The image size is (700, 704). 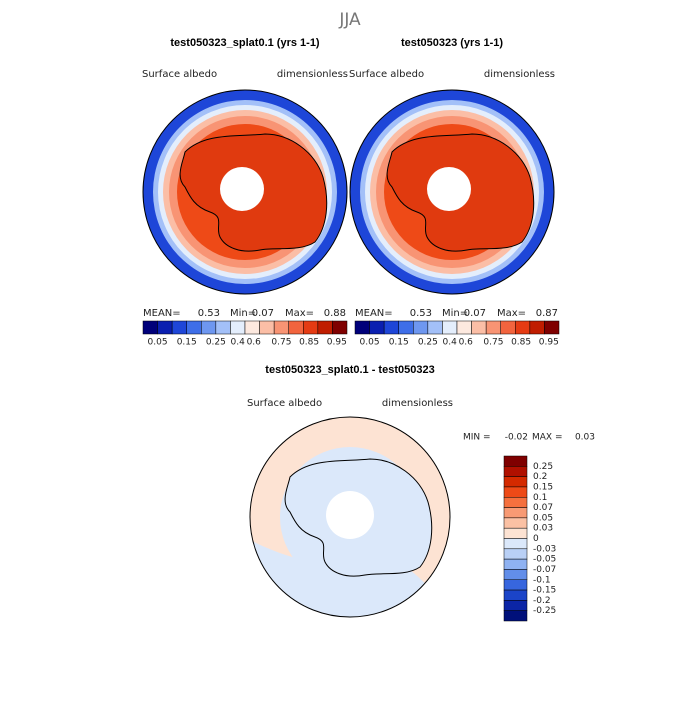 What do you see at coordinates (516, 438) in the screenshot?
I see `min-value: -0.02` at bounding box center [516, 438].